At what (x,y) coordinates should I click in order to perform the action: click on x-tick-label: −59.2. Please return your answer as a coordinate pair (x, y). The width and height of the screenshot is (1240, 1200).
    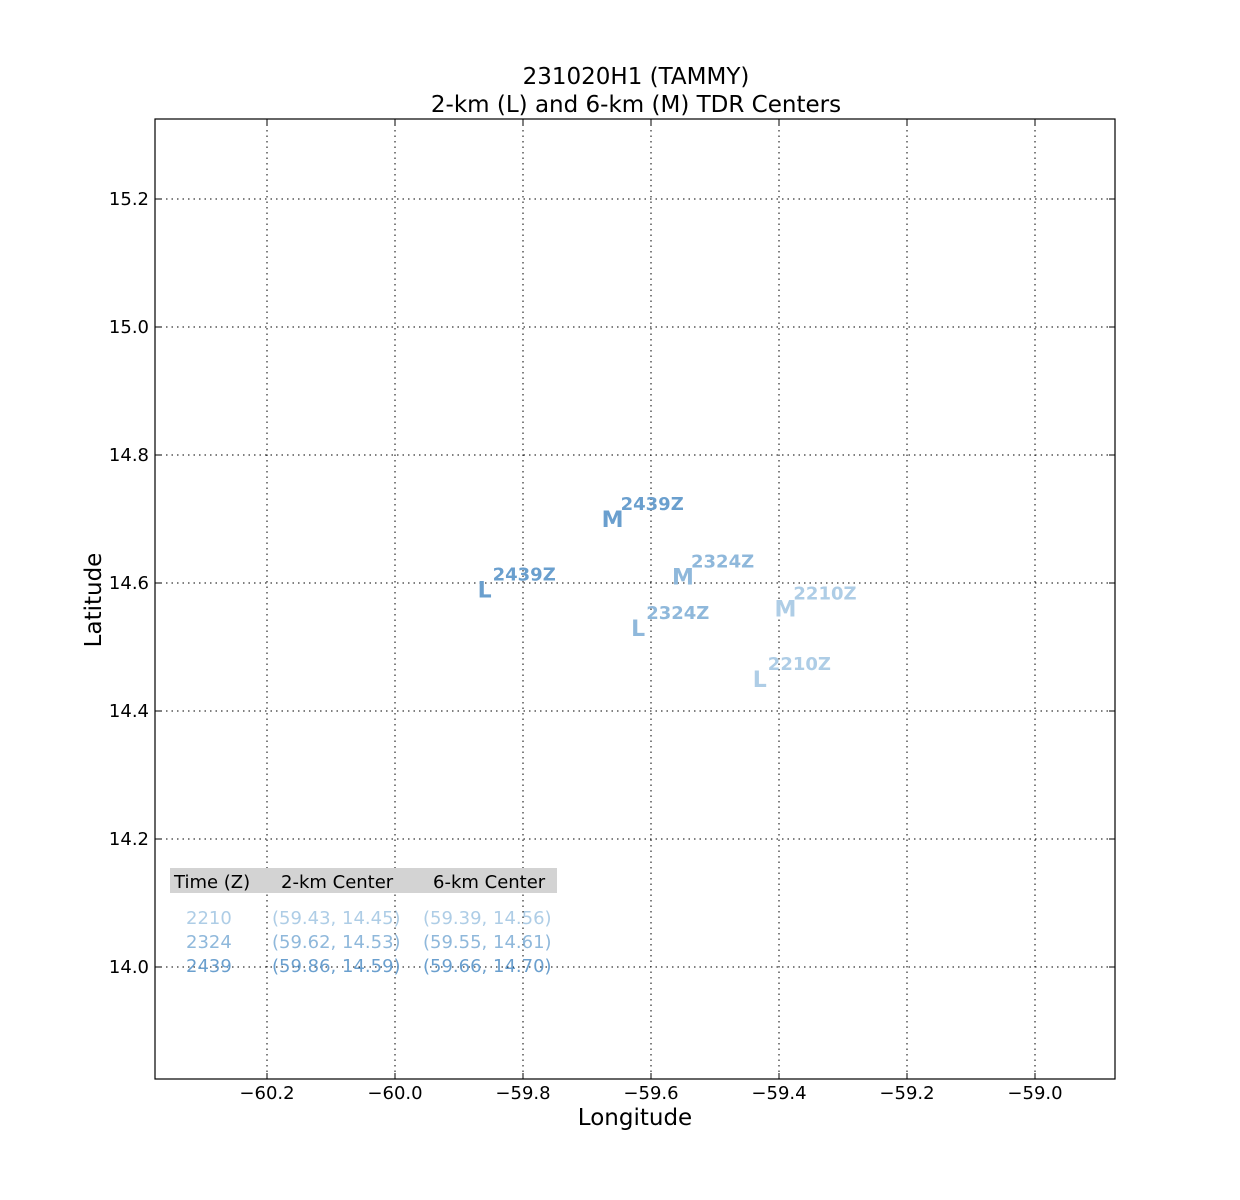
    Looking at the image, I should click on (906, 1093).